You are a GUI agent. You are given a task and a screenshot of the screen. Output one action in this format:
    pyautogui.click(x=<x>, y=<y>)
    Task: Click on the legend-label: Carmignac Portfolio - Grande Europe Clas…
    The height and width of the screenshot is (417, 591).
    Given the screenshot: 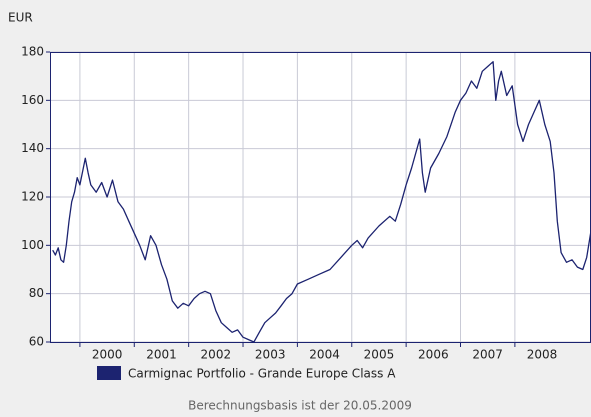 What is the action you would take?
    pyautogui.click(x=262, y=374)
    